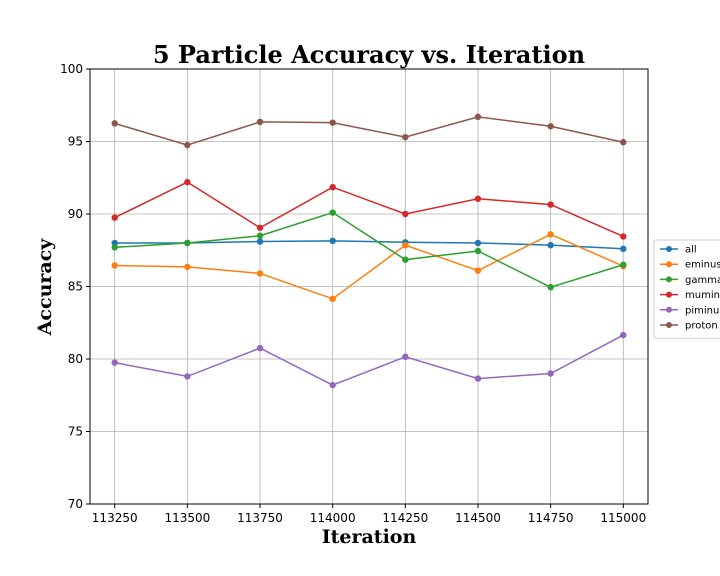 Image resolution: width=720 pixels, height=576 pixels. What do you see at coordinates (115, 518) in the screenshot?
I see `x-tick-label: 113250` at bounding box center [115, 518].